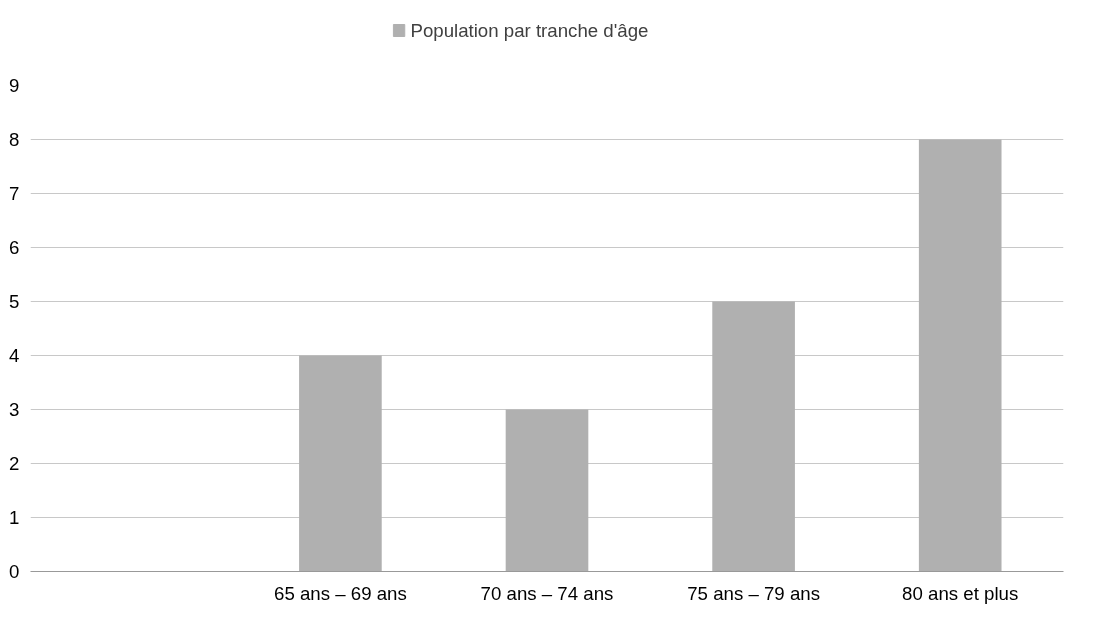  Describe the element at coordinates (340, 593) in the screenshot. I see `x-tick-label: 65 ans – 69 ans` at that location.